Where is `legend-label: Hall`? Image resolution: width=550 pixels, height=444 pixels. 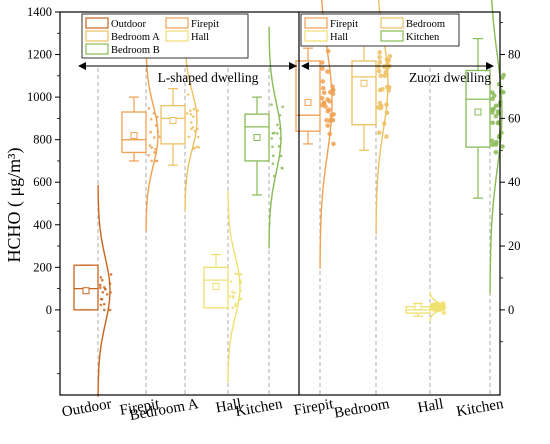 legend-label: Hall is located at coordinates (339, 37).